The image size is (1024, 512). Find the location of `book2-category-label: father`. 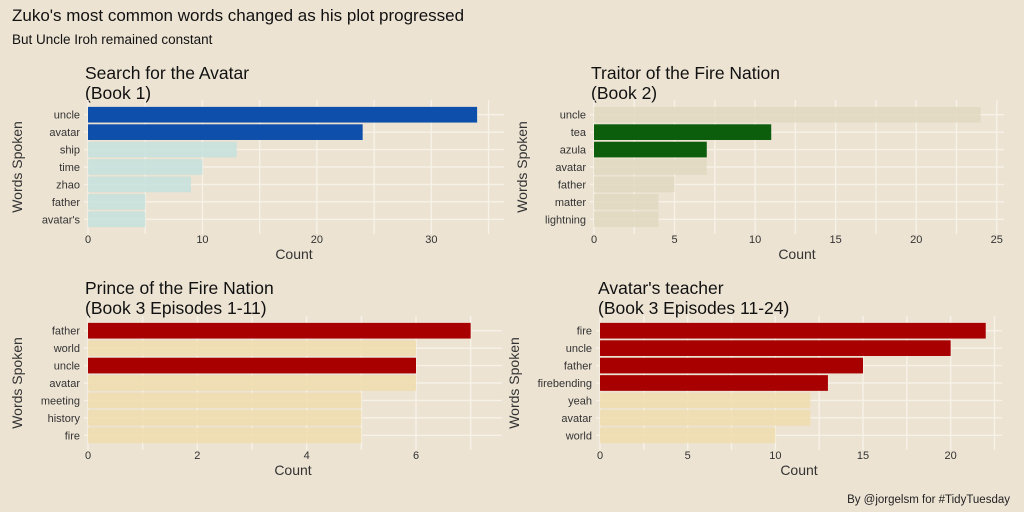

book2-category-label: father is located at coordinates (572, 185).